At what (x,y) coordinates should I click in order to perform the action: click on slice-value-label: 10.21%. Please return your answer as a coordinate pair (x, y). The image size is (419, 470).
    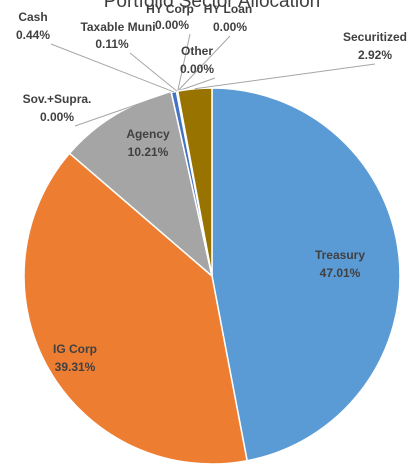
    Looking at the image, I should click on (148, 152).